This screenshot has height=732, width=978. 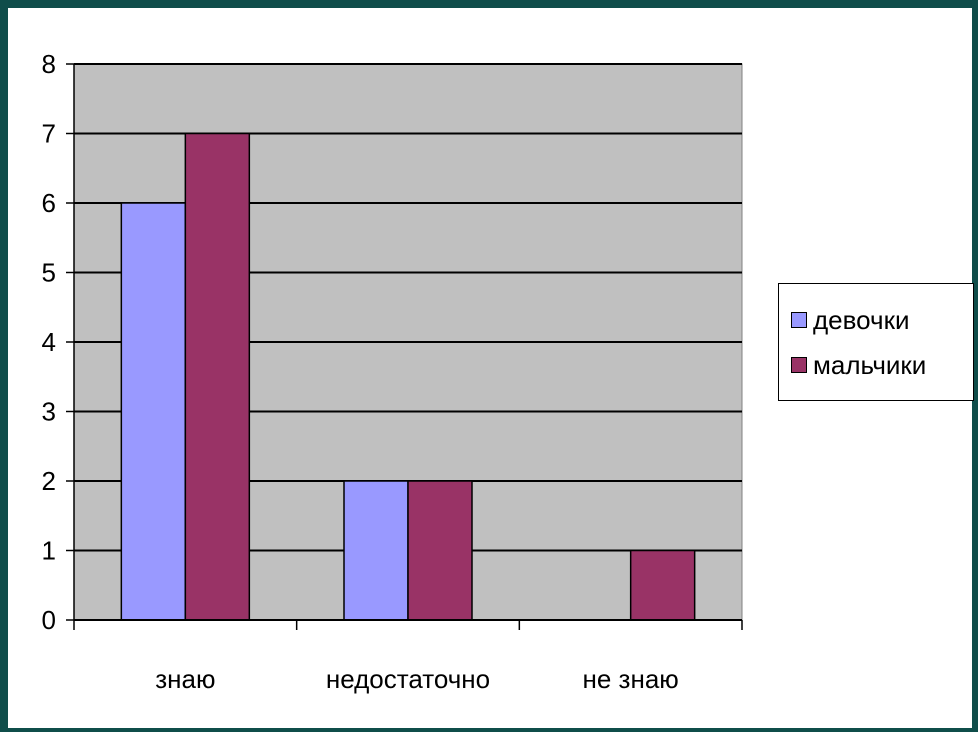 I want to click on y-tick-label: 0, so click(x=49, y=620).